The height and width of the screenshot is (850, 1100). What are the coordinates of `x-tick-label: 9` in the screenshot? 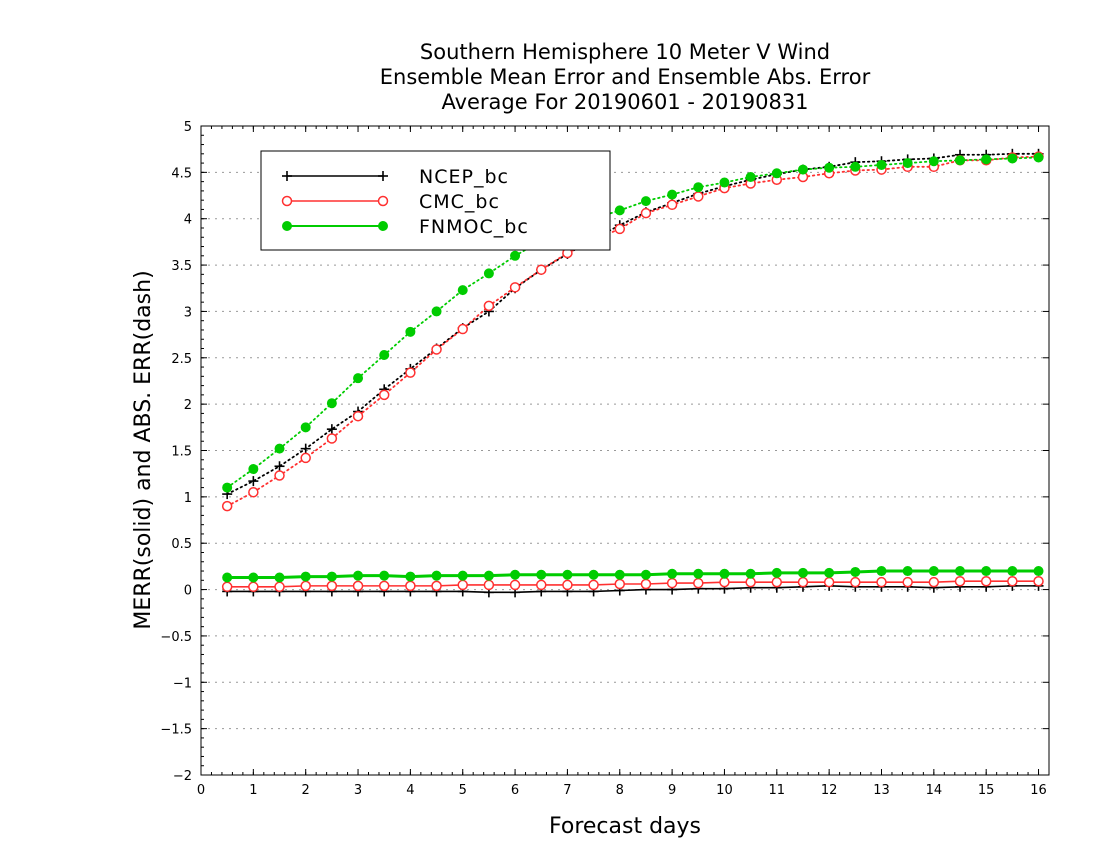 It's located at (672, 790).